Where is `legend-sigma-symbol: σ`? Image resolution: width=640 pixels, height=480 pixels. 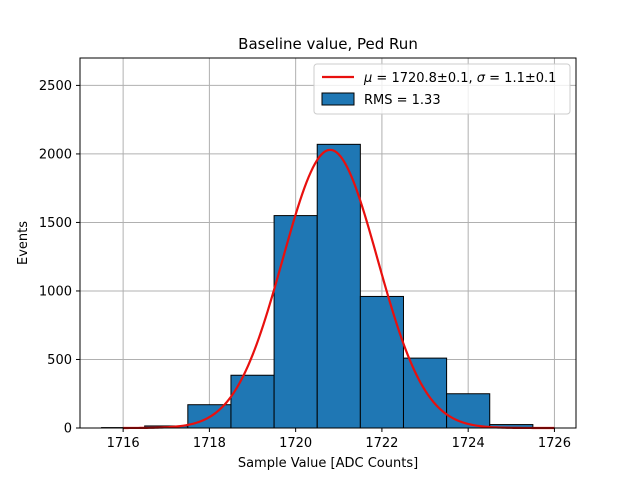
legend-sigma-symbol: σ is located at coordinates (481, 78).